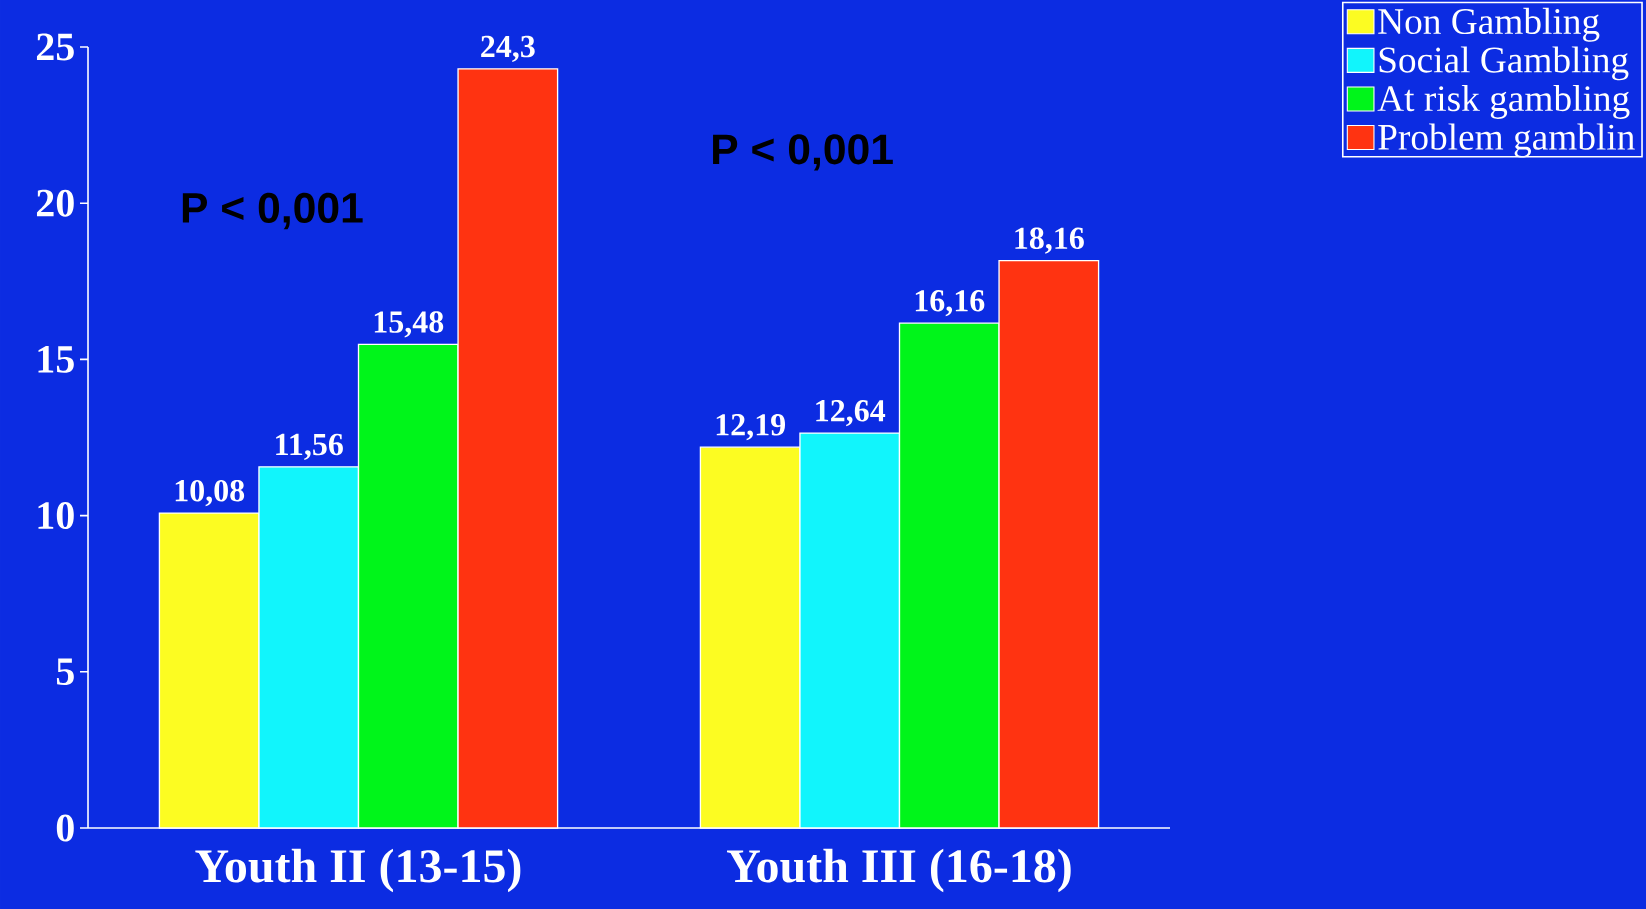 This screenshot has width=1646, height=909. I want to click on data-label: 10,08, so click(210, 493).